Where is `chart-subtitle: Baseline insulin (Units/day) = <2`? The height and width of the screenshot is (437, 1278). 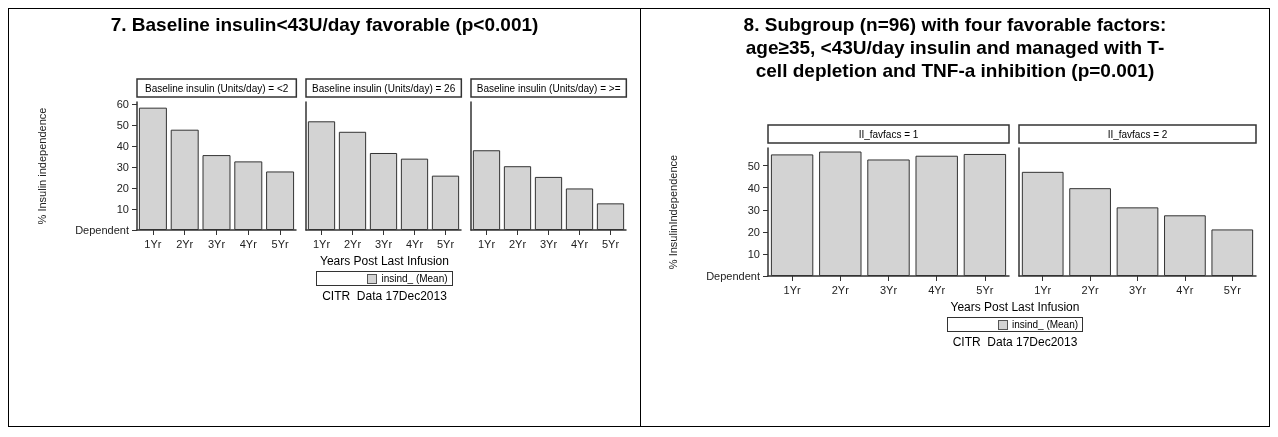 chart-subtitle: Baseline insulin (Units/day) = <2 is located at coordinates (216, 88).